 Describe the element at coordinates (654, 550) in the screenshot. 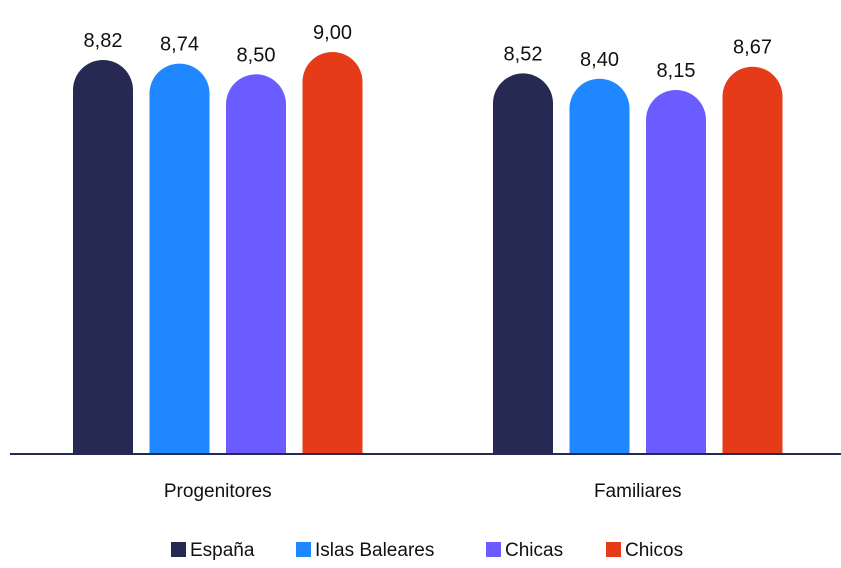

I see `legend-label-chicos: Chicos` at that location.